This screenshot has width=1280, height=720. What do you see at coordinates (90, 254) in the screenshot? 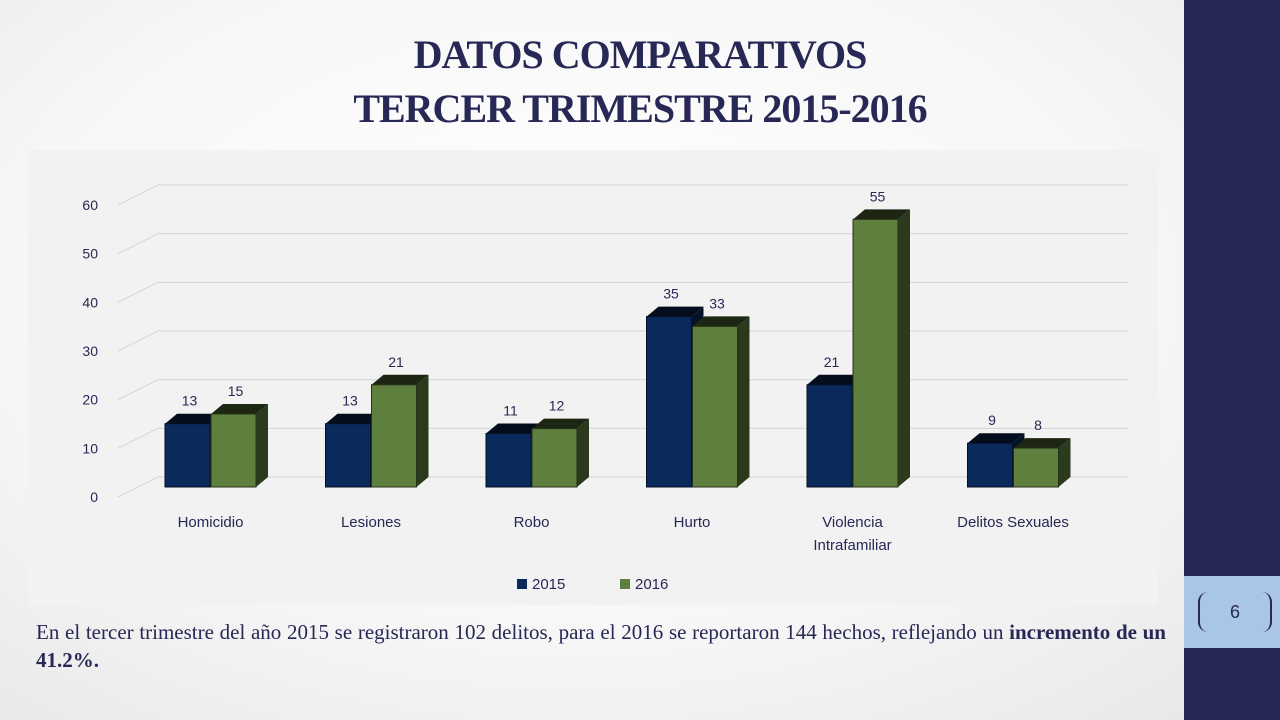
I see `y-tick-label: 50` at bounding box center [90, 254].